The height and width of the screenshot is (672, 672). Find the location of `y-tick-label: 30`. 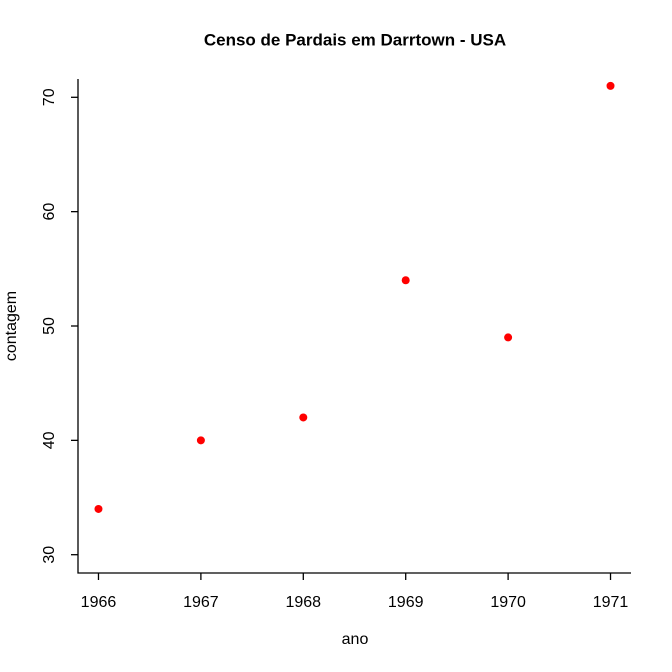

y-tick-label: 30 is located at coordinates (49, 555).